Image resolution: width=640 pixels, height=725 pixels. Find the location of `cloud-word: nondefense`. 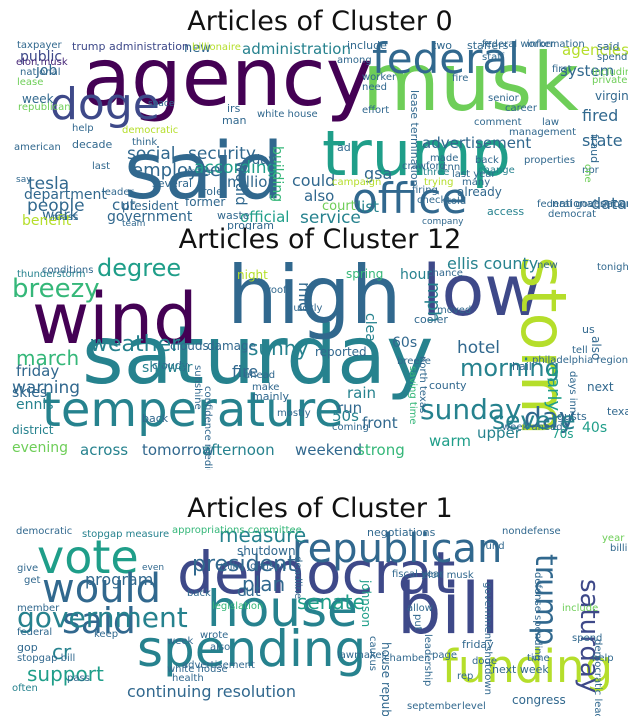

cloud-word: nondefense is located at coordinates (531, 531).